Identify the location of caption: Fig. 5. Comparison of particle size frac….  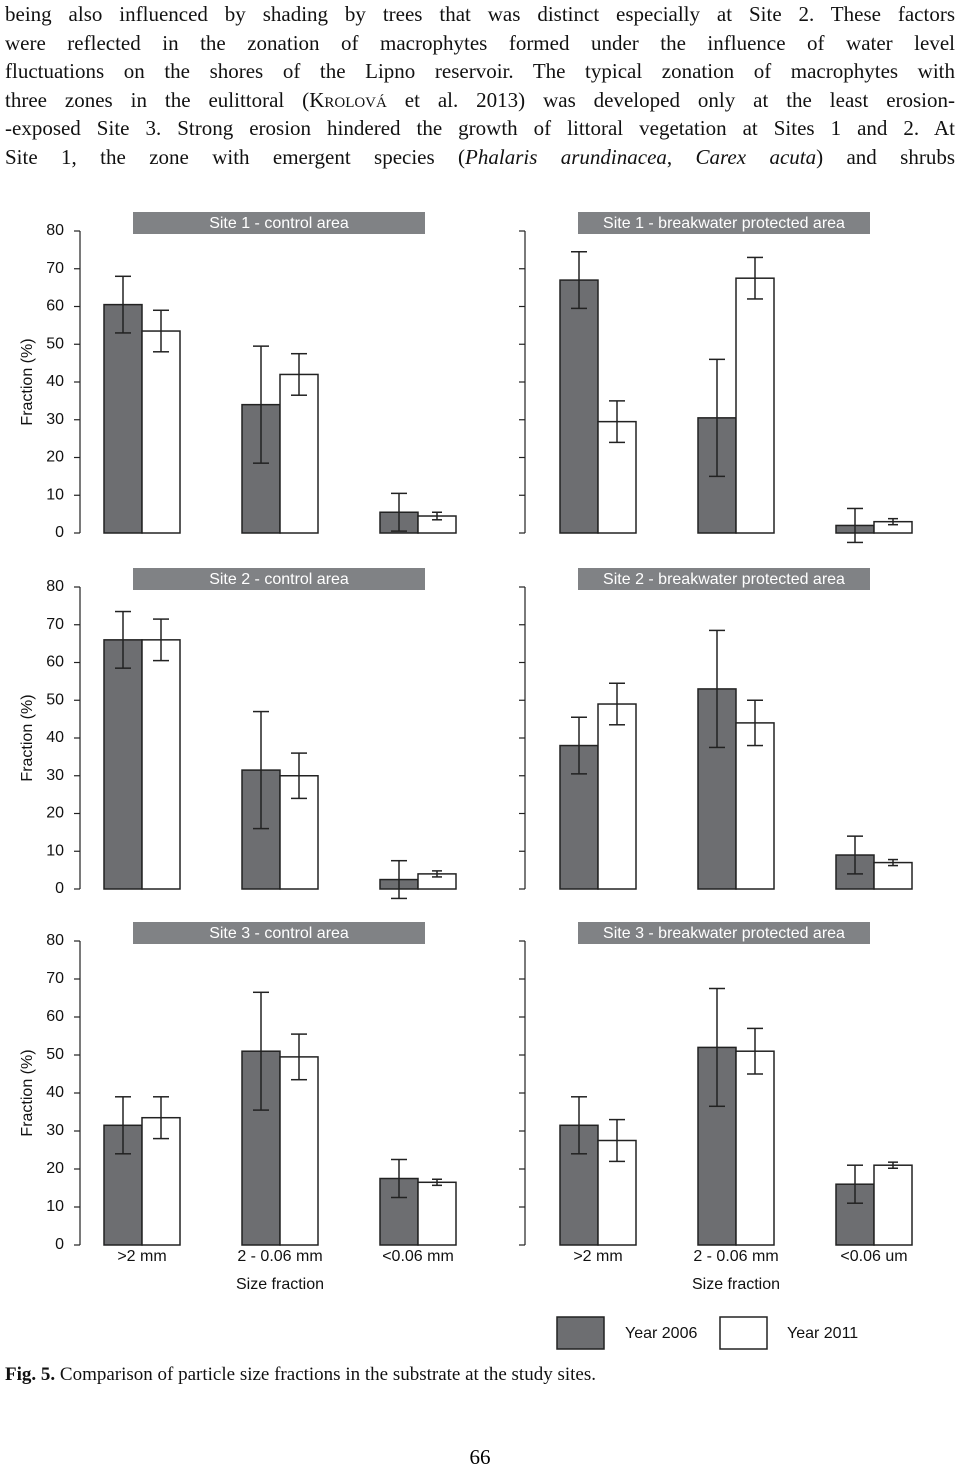
(300, 1375).